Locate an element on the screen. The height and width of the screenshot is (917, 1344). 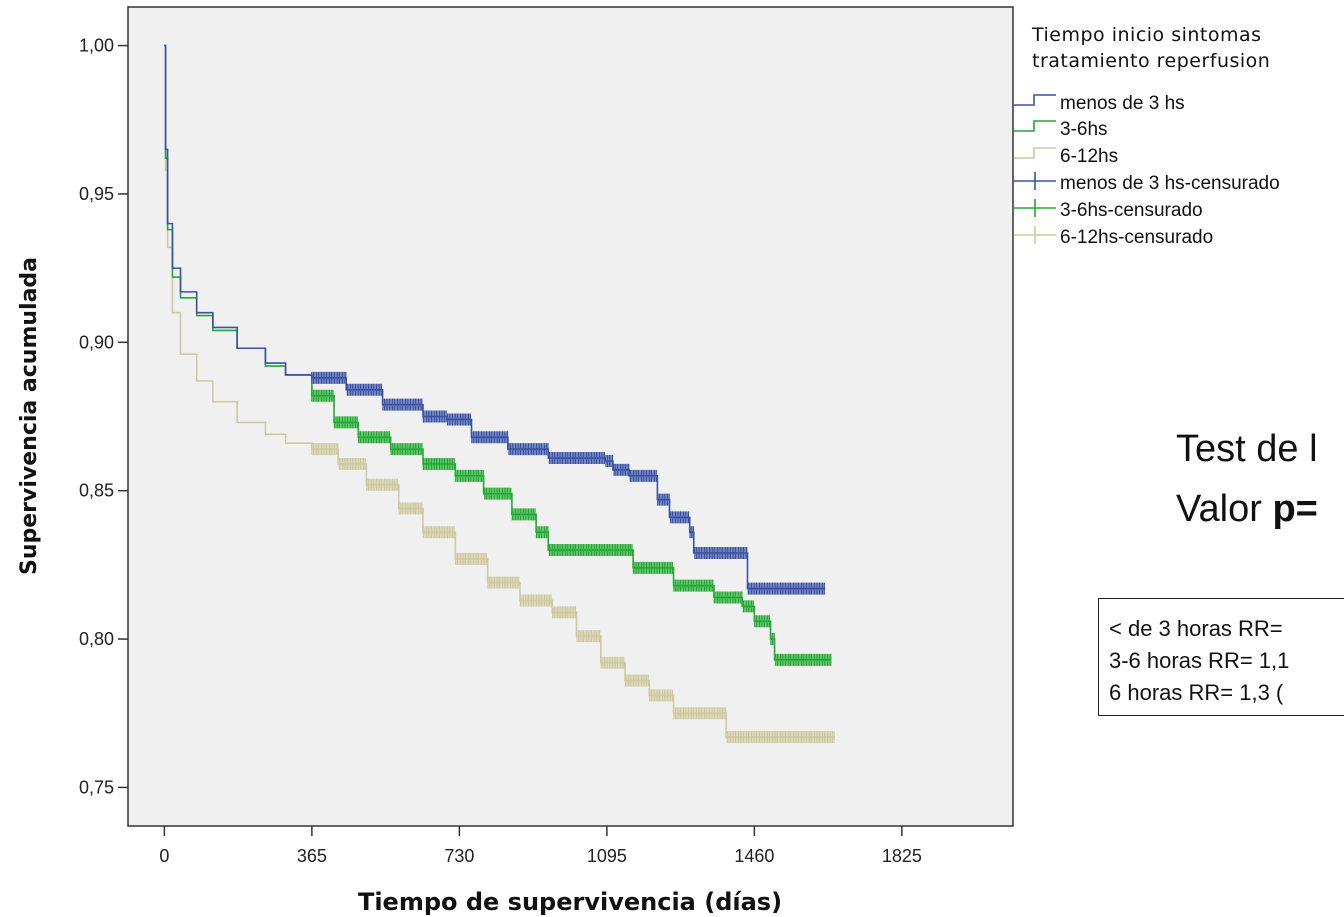
legend-item-line: 6-12hs is located at coordinates (1066, 156).